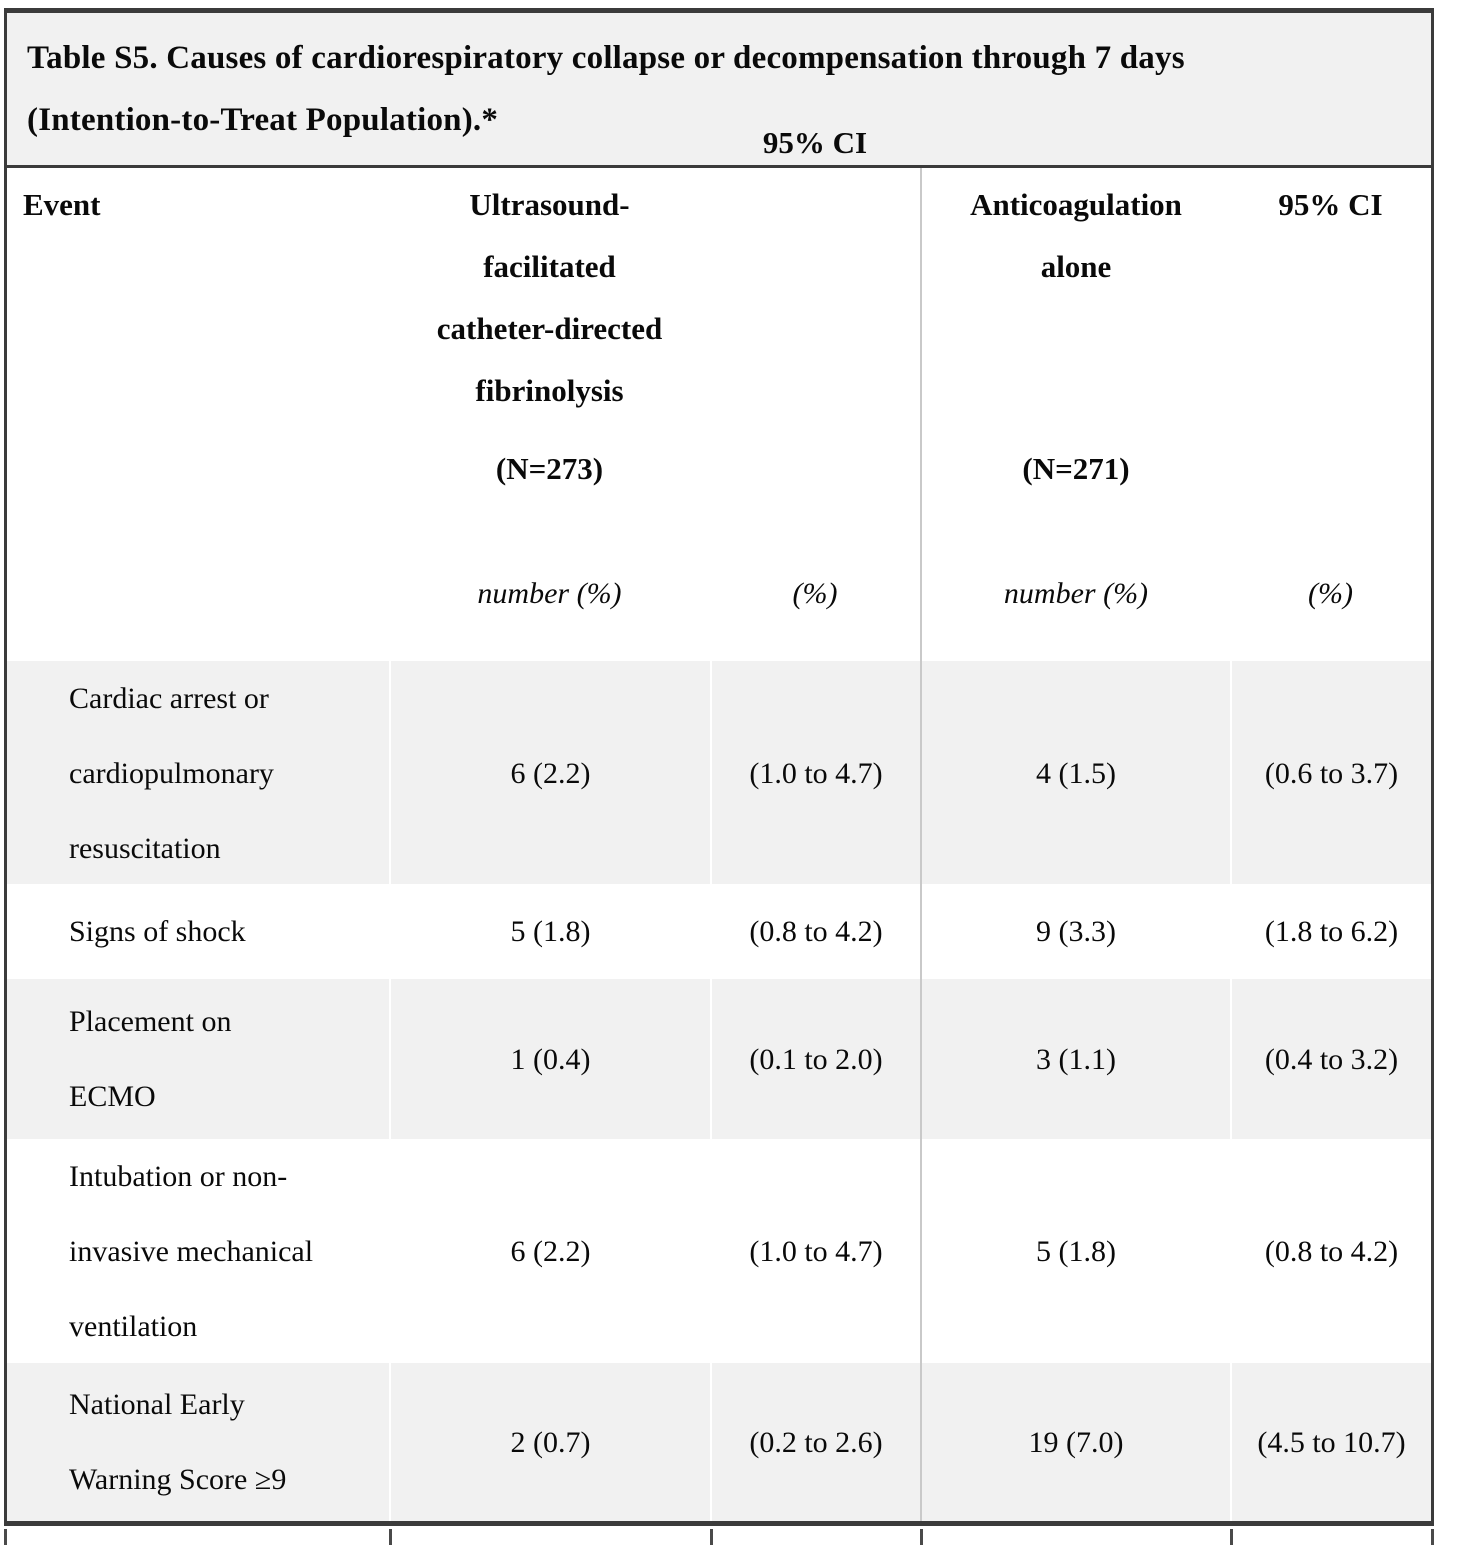 This screenshot has width=1470, height=1548. I want to click on event-cell: Signs of shock, so click(198, 931).